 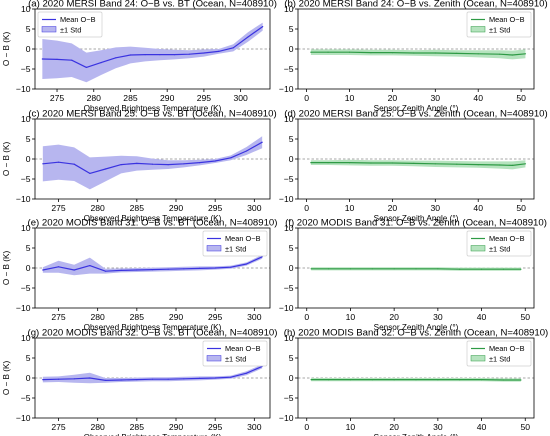 I want to click on x-tick-label: 290, so click(x=167, y=98).